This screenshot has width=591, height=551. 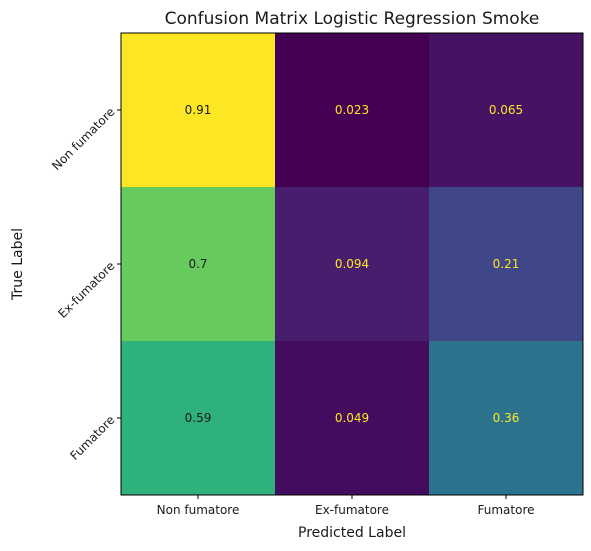 I want to click on y-tick-label: Ex-fumatore, so click(x=86, y=290).